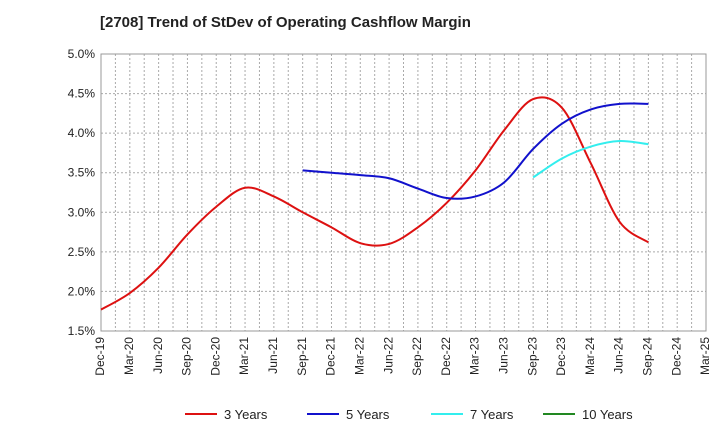  Describe the element at coordinates (158, 355) in the screenshot. I see `x-tick-label: Jun-20` at that location.